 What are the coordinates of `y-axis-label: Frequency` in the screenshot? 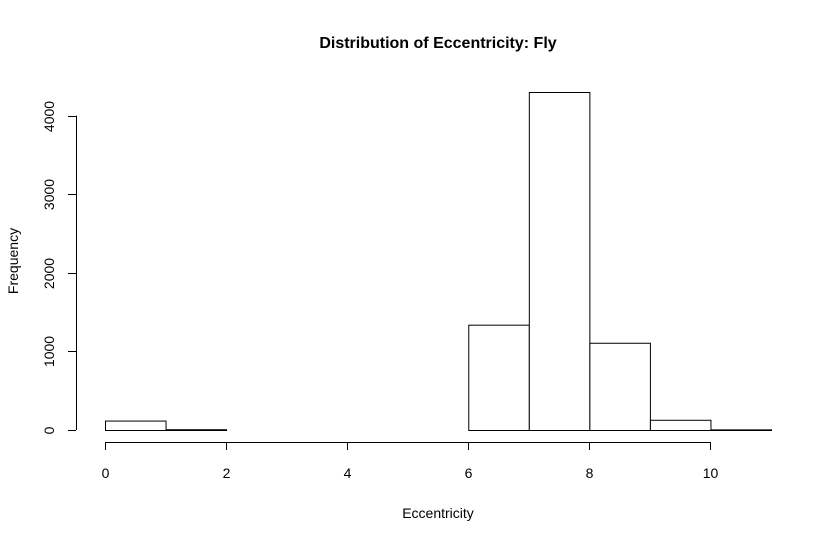 It's located at (13, 261).